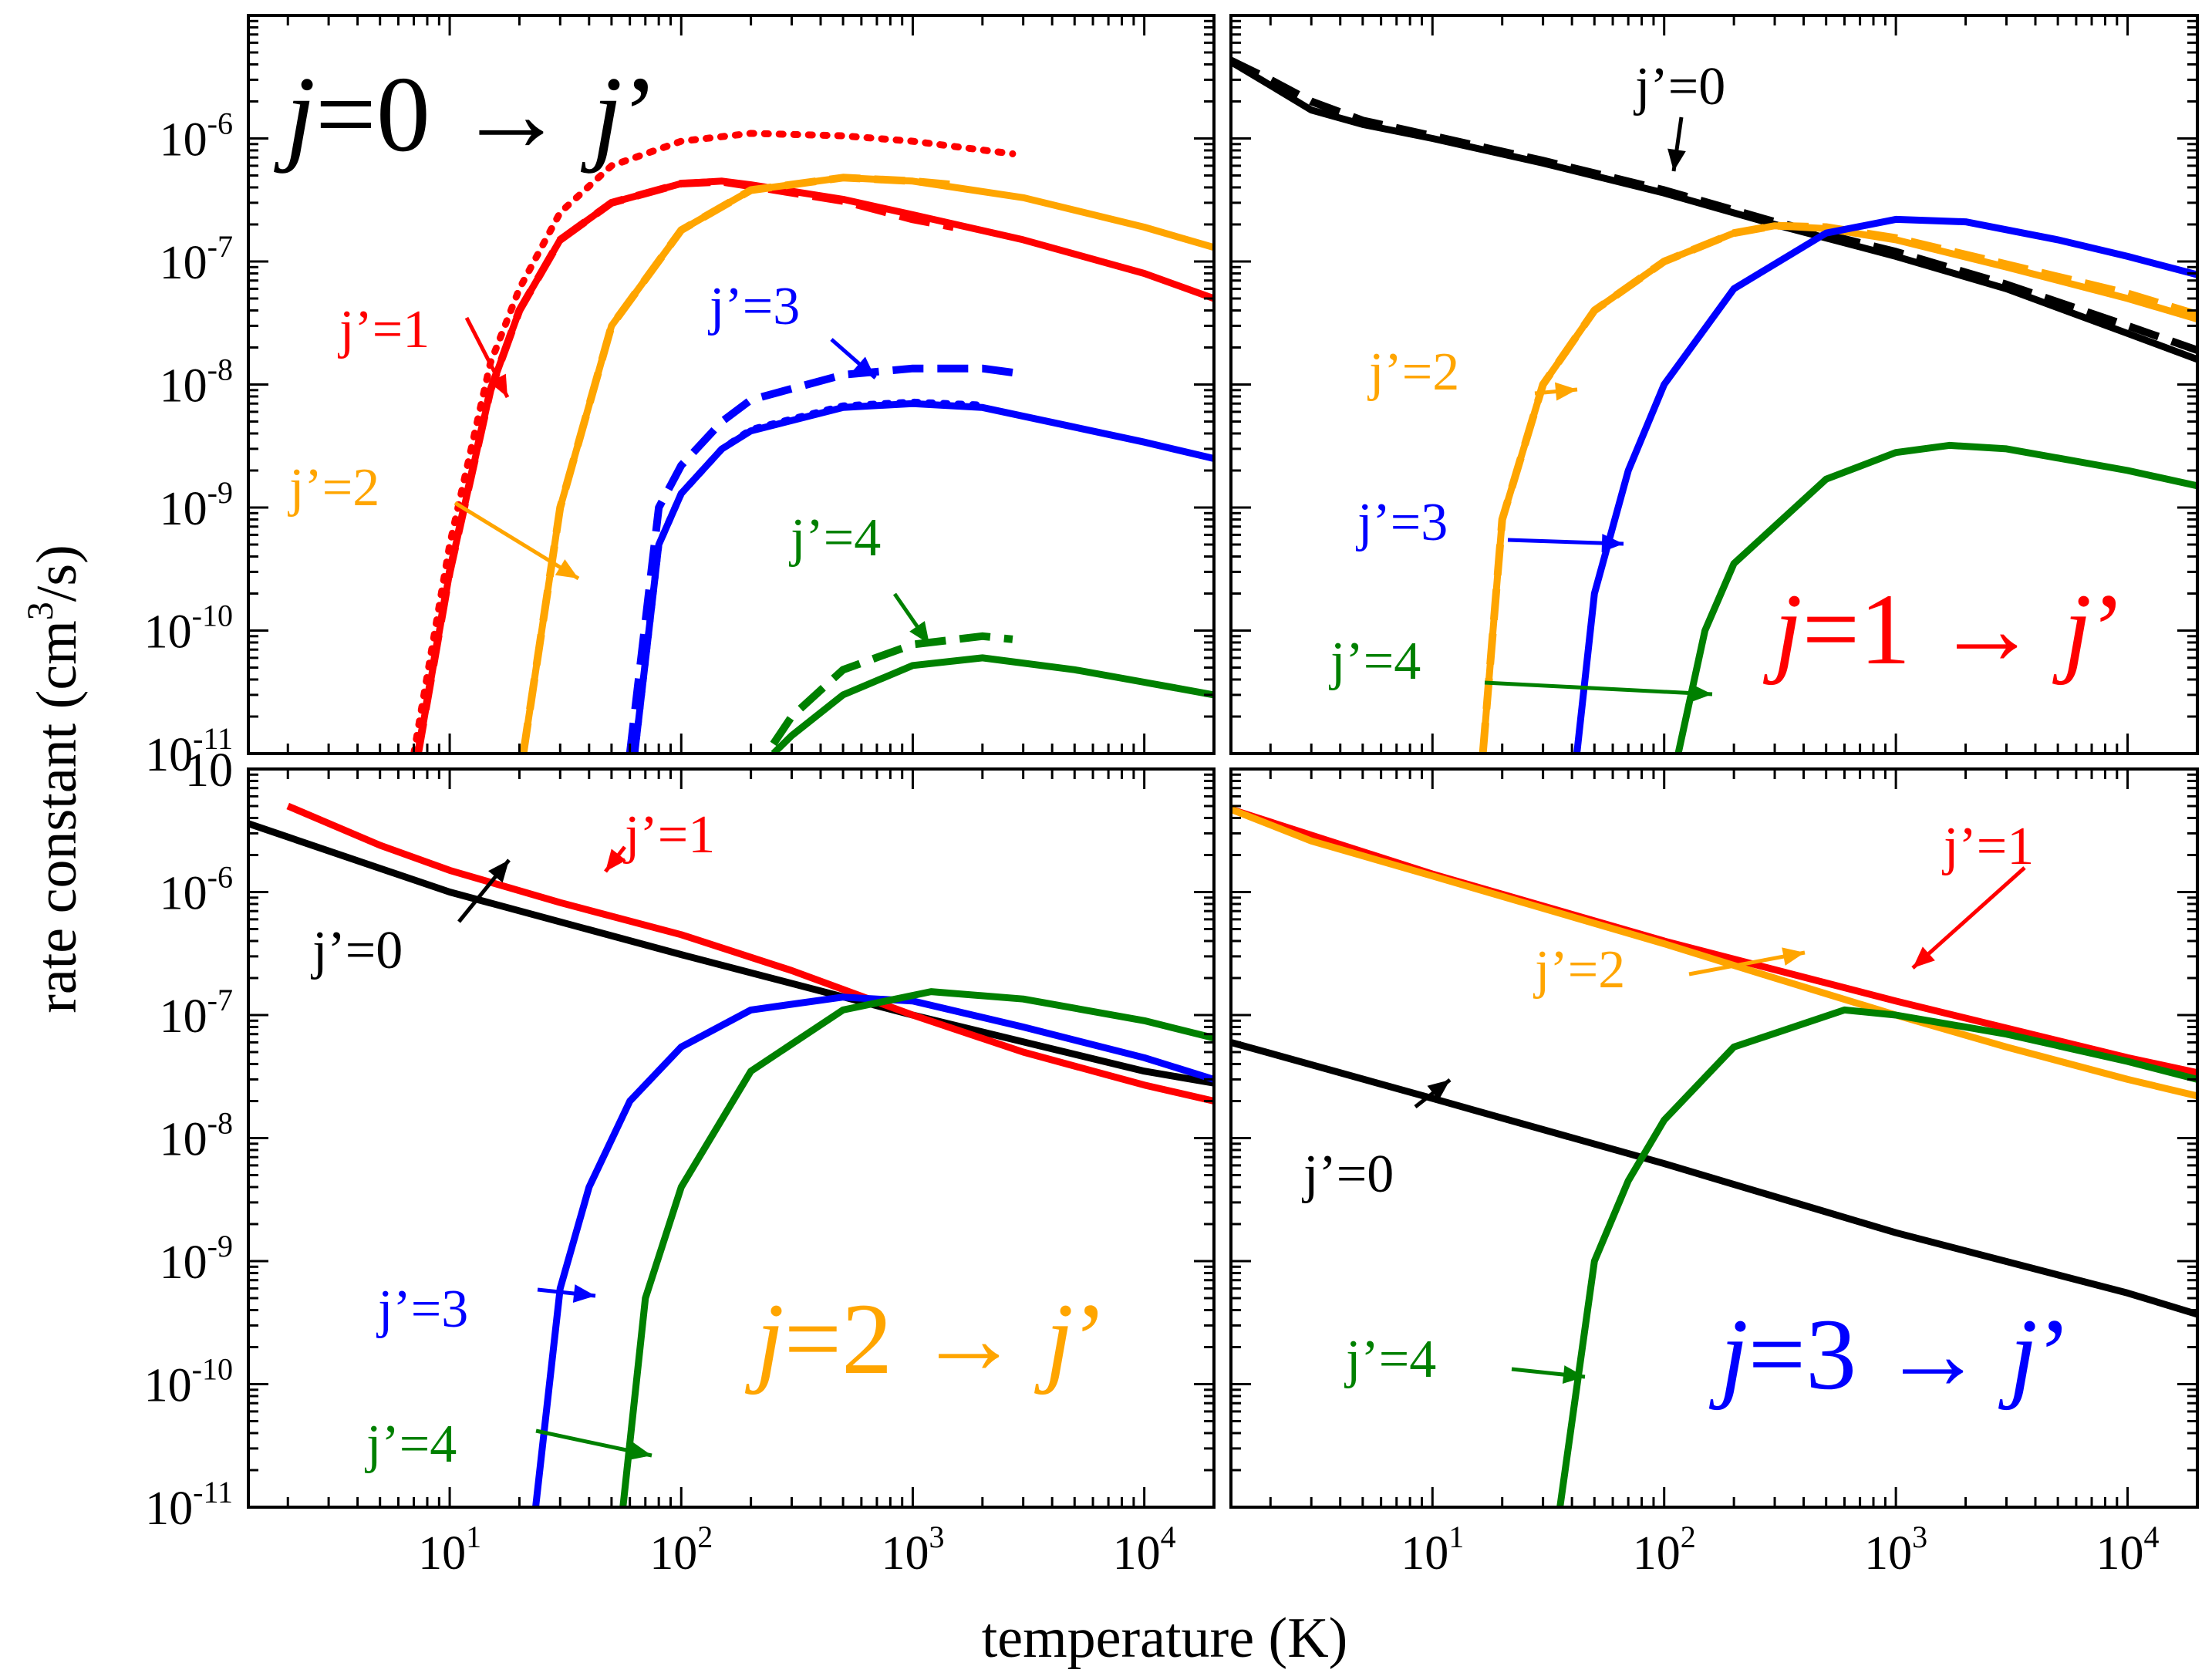  Describe the element at coordinates (926, 1338) in the screenshot. I see `panel-title: j=2 → j’` at that location.